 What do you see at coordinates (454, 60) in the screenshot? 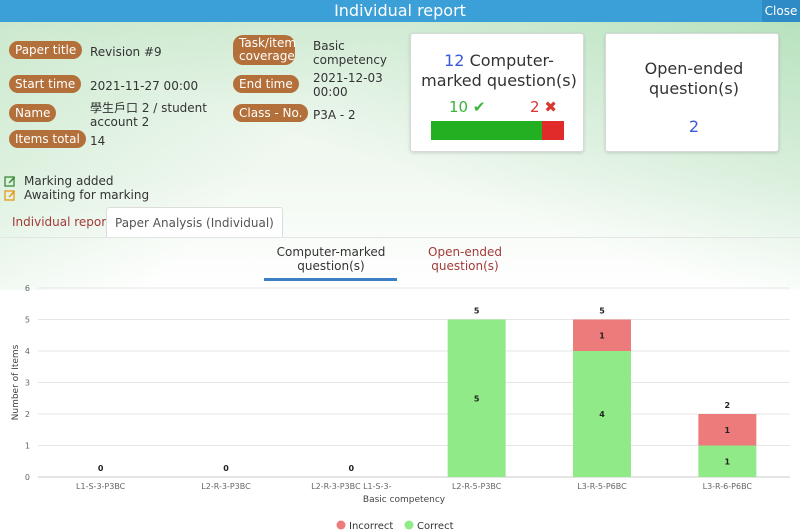
I see `computer-marked-count: 12` at bounding box center [454, 60].